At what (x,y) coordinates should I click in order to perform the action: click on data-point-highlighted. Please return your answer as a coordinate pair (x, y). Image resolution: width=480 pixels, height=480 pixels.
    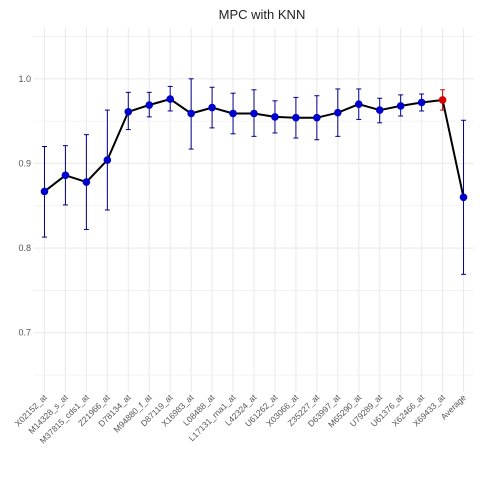
    Looking at the image, I should click on (442, 100).